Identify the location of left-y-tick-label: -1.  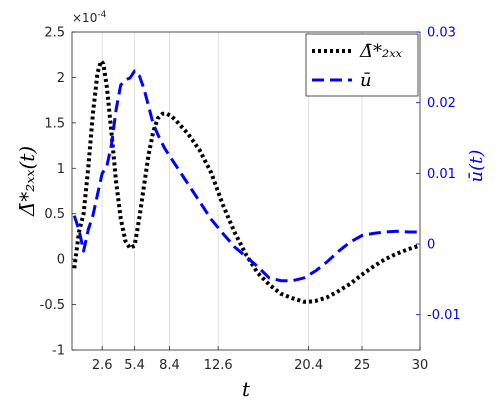
(58, 351).